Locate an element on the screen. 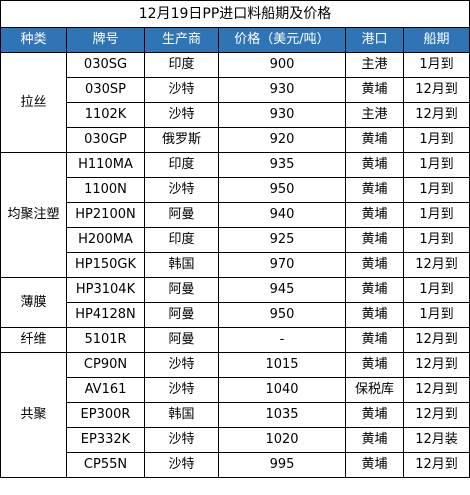 The image size is (470, 495). cell-category: 拉丝 is located at coordinates (33, 102).